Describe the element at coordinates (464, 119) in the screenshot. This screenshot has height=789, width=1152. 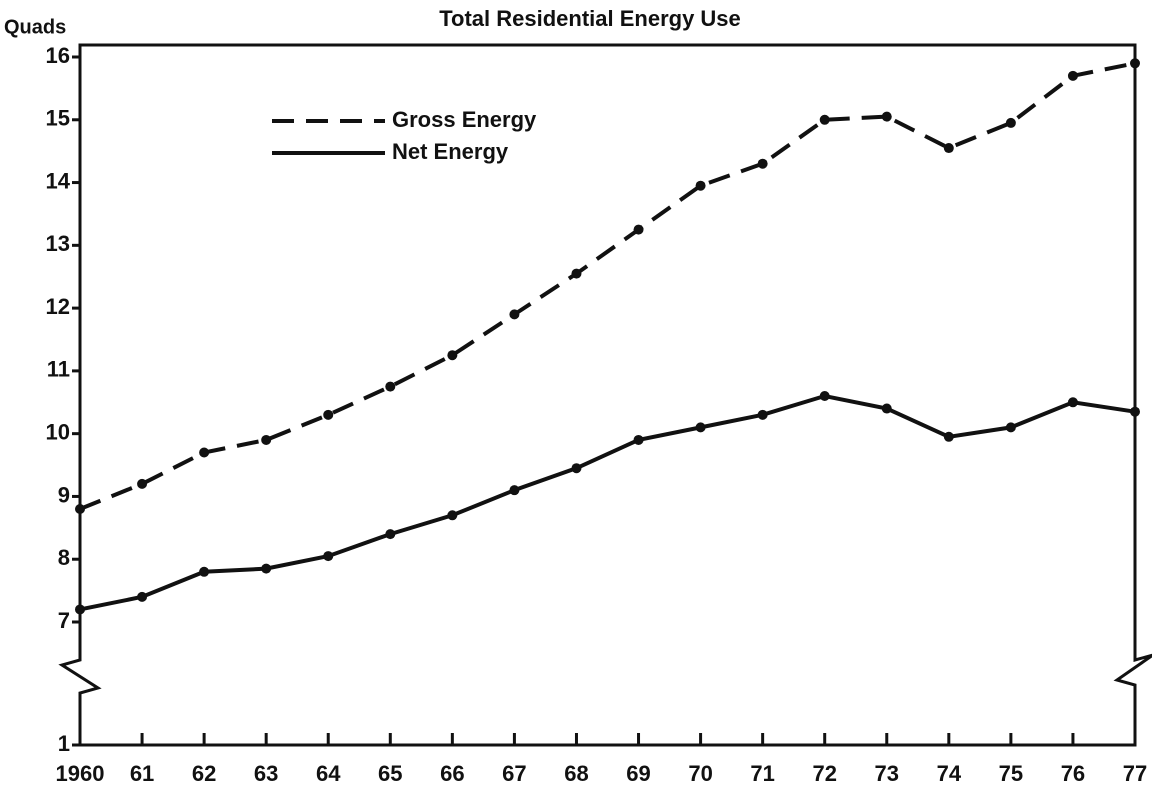
I see `legend-label: Gross Energy` at that location.